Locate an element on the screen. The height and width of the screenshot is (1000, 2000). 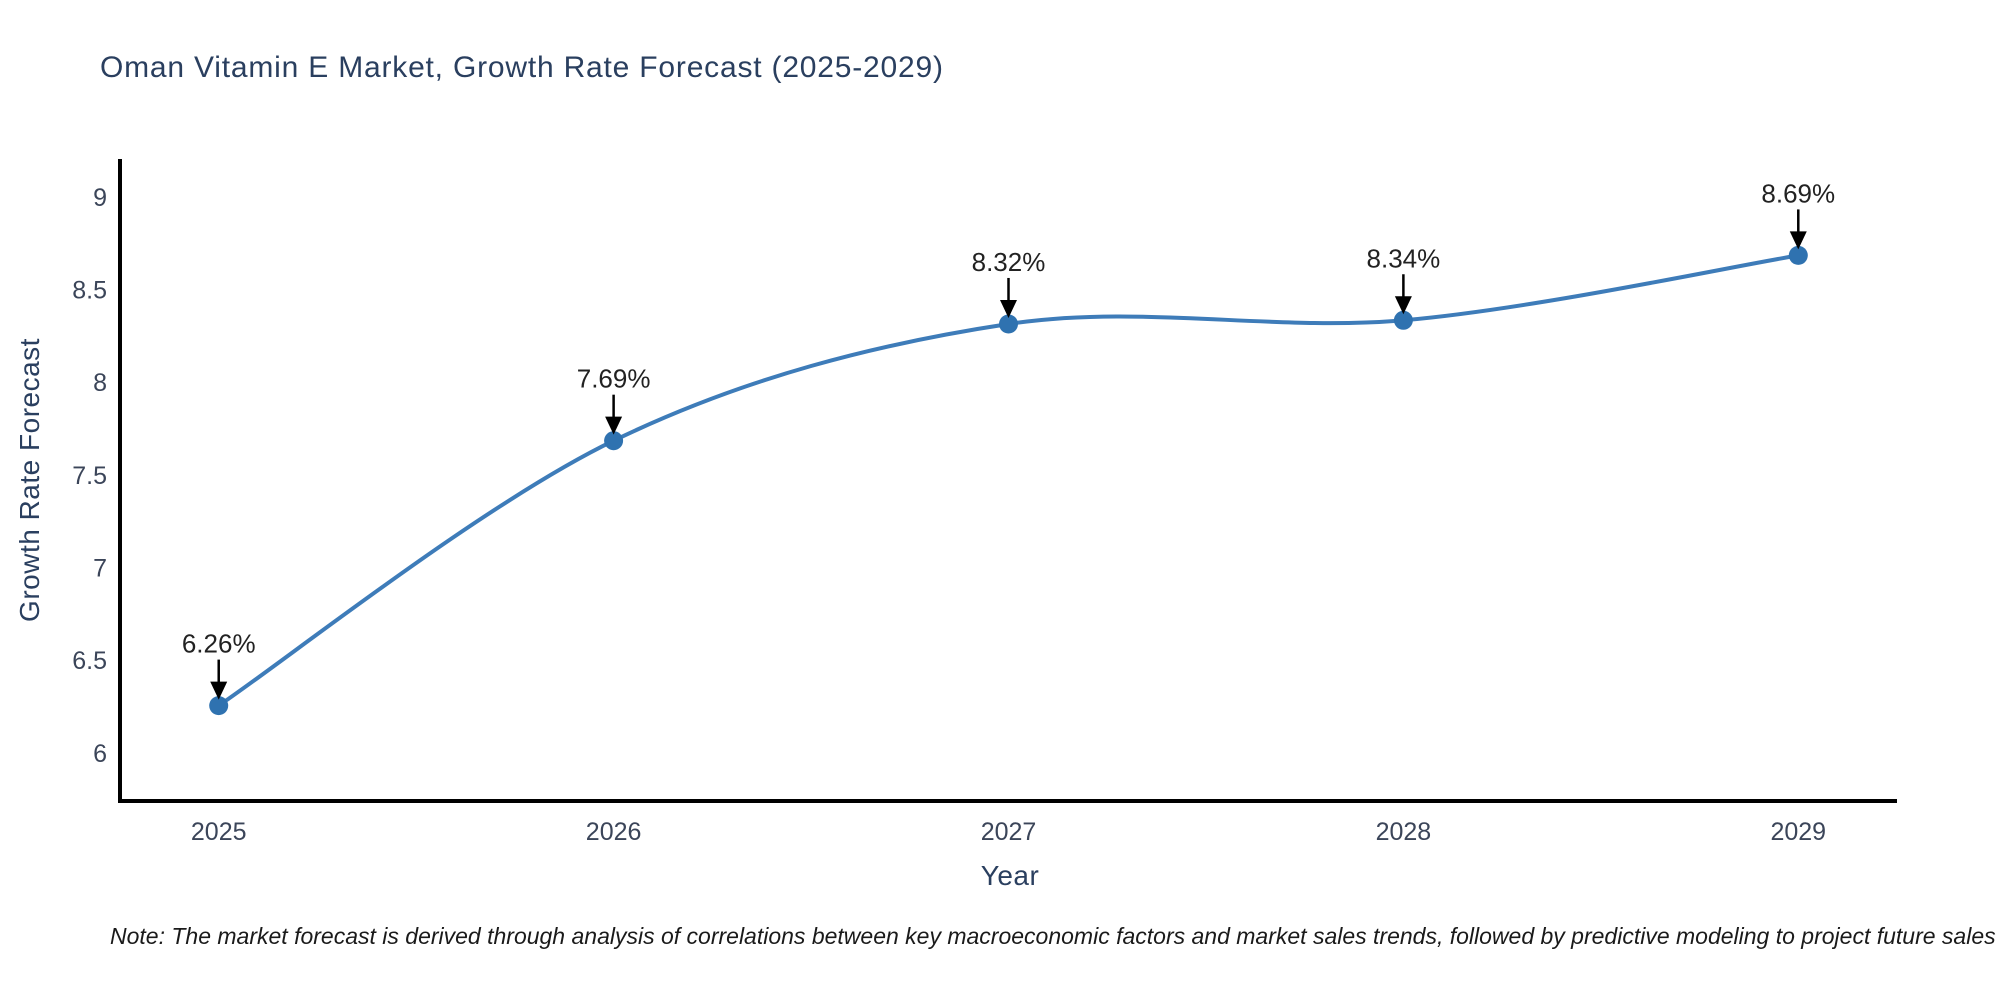
y-tick-label: 6.5 is located at coordinates (89, 661).